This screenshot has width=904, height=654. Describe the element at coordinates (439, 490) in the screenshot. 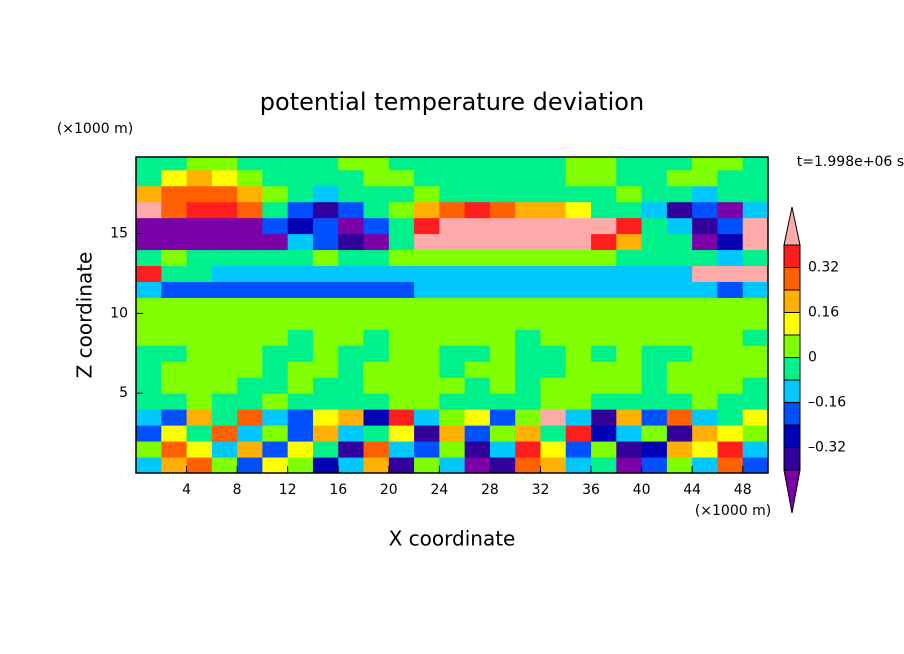

I see `x-tick-label: 24` at that location.